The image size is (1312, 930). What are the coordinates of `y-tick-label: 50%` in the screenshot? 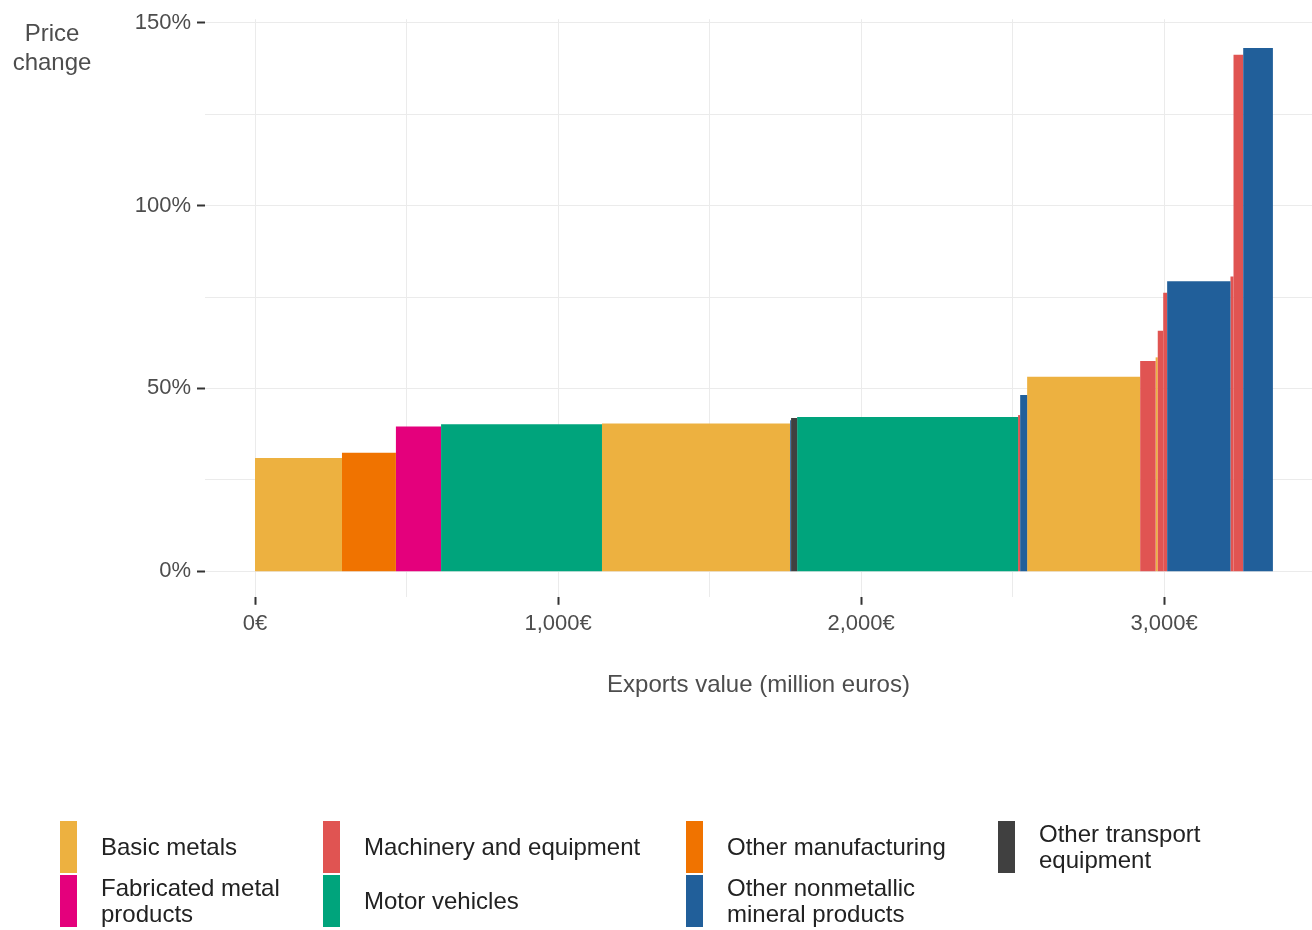 It's located at (168, 387).